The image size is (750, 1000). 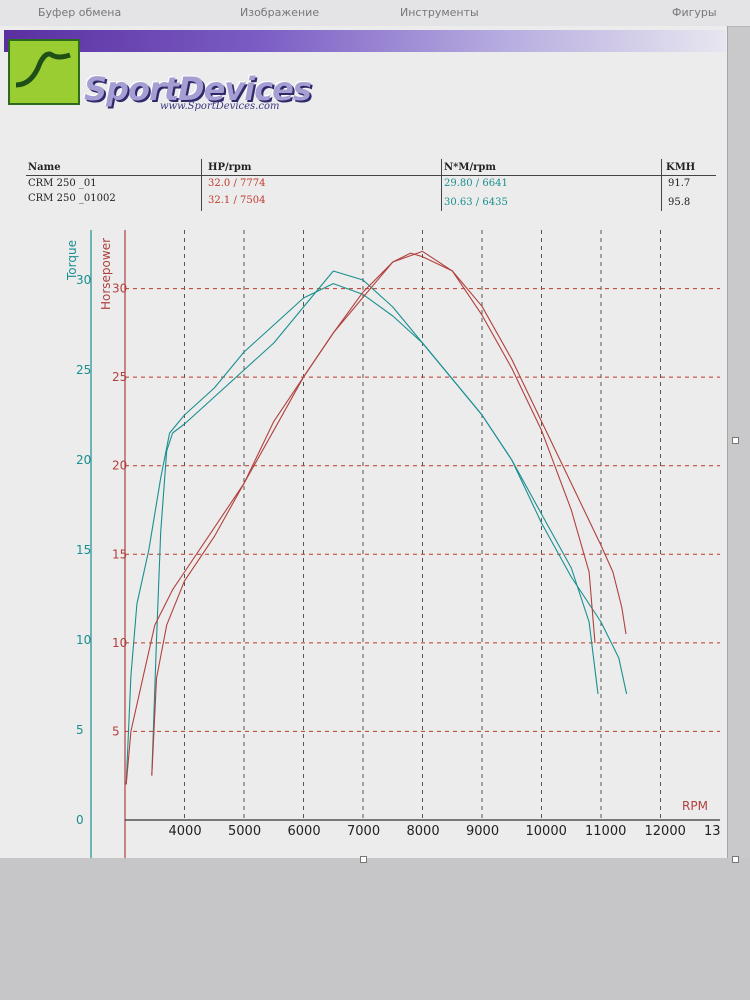 What do you see at coordinates (244, 831) in the screenshot?
I see `x-tick-label: 5000` at bounding box center [244, 831].